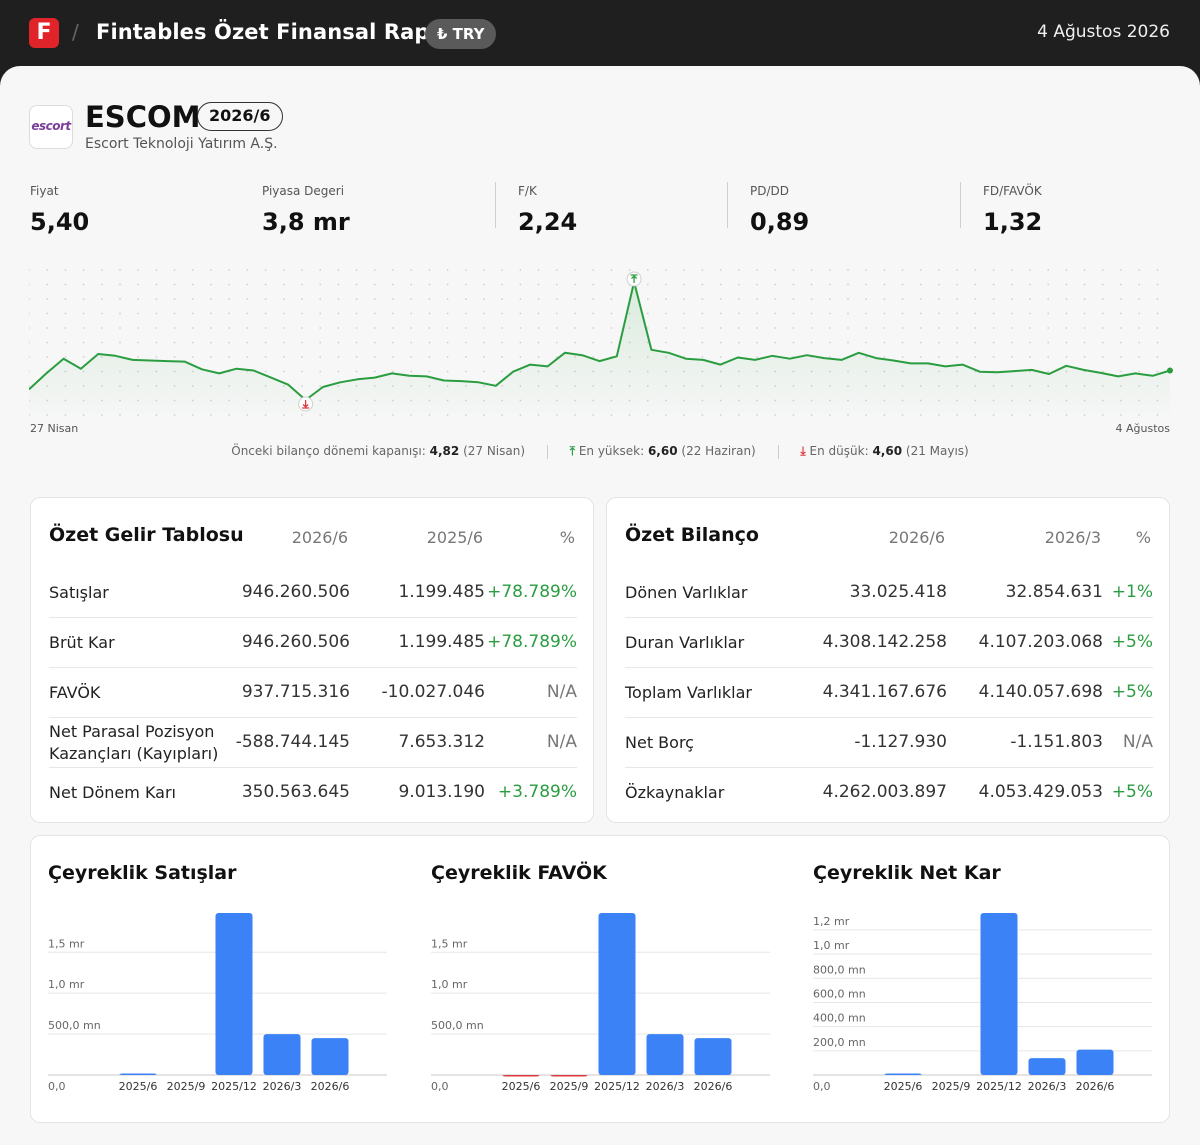 Image resolution: width=1200 pixels, height=1145 pixels. What do you see at coordinates (441, 742) in the screenshot?
I see `income-row-previous: 7.653.312` at bounding box center [441, 742].